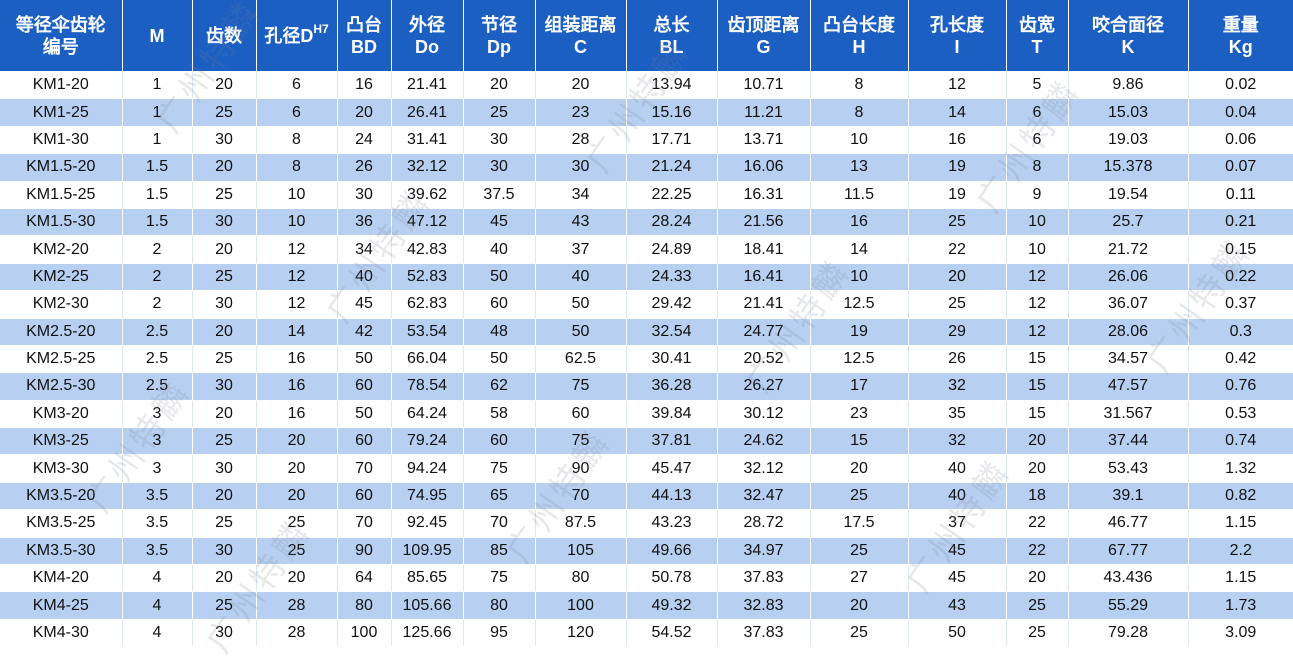 This screenshot has height=661, width=1293. I want to click on table-cell: 60, so click(499, 304).